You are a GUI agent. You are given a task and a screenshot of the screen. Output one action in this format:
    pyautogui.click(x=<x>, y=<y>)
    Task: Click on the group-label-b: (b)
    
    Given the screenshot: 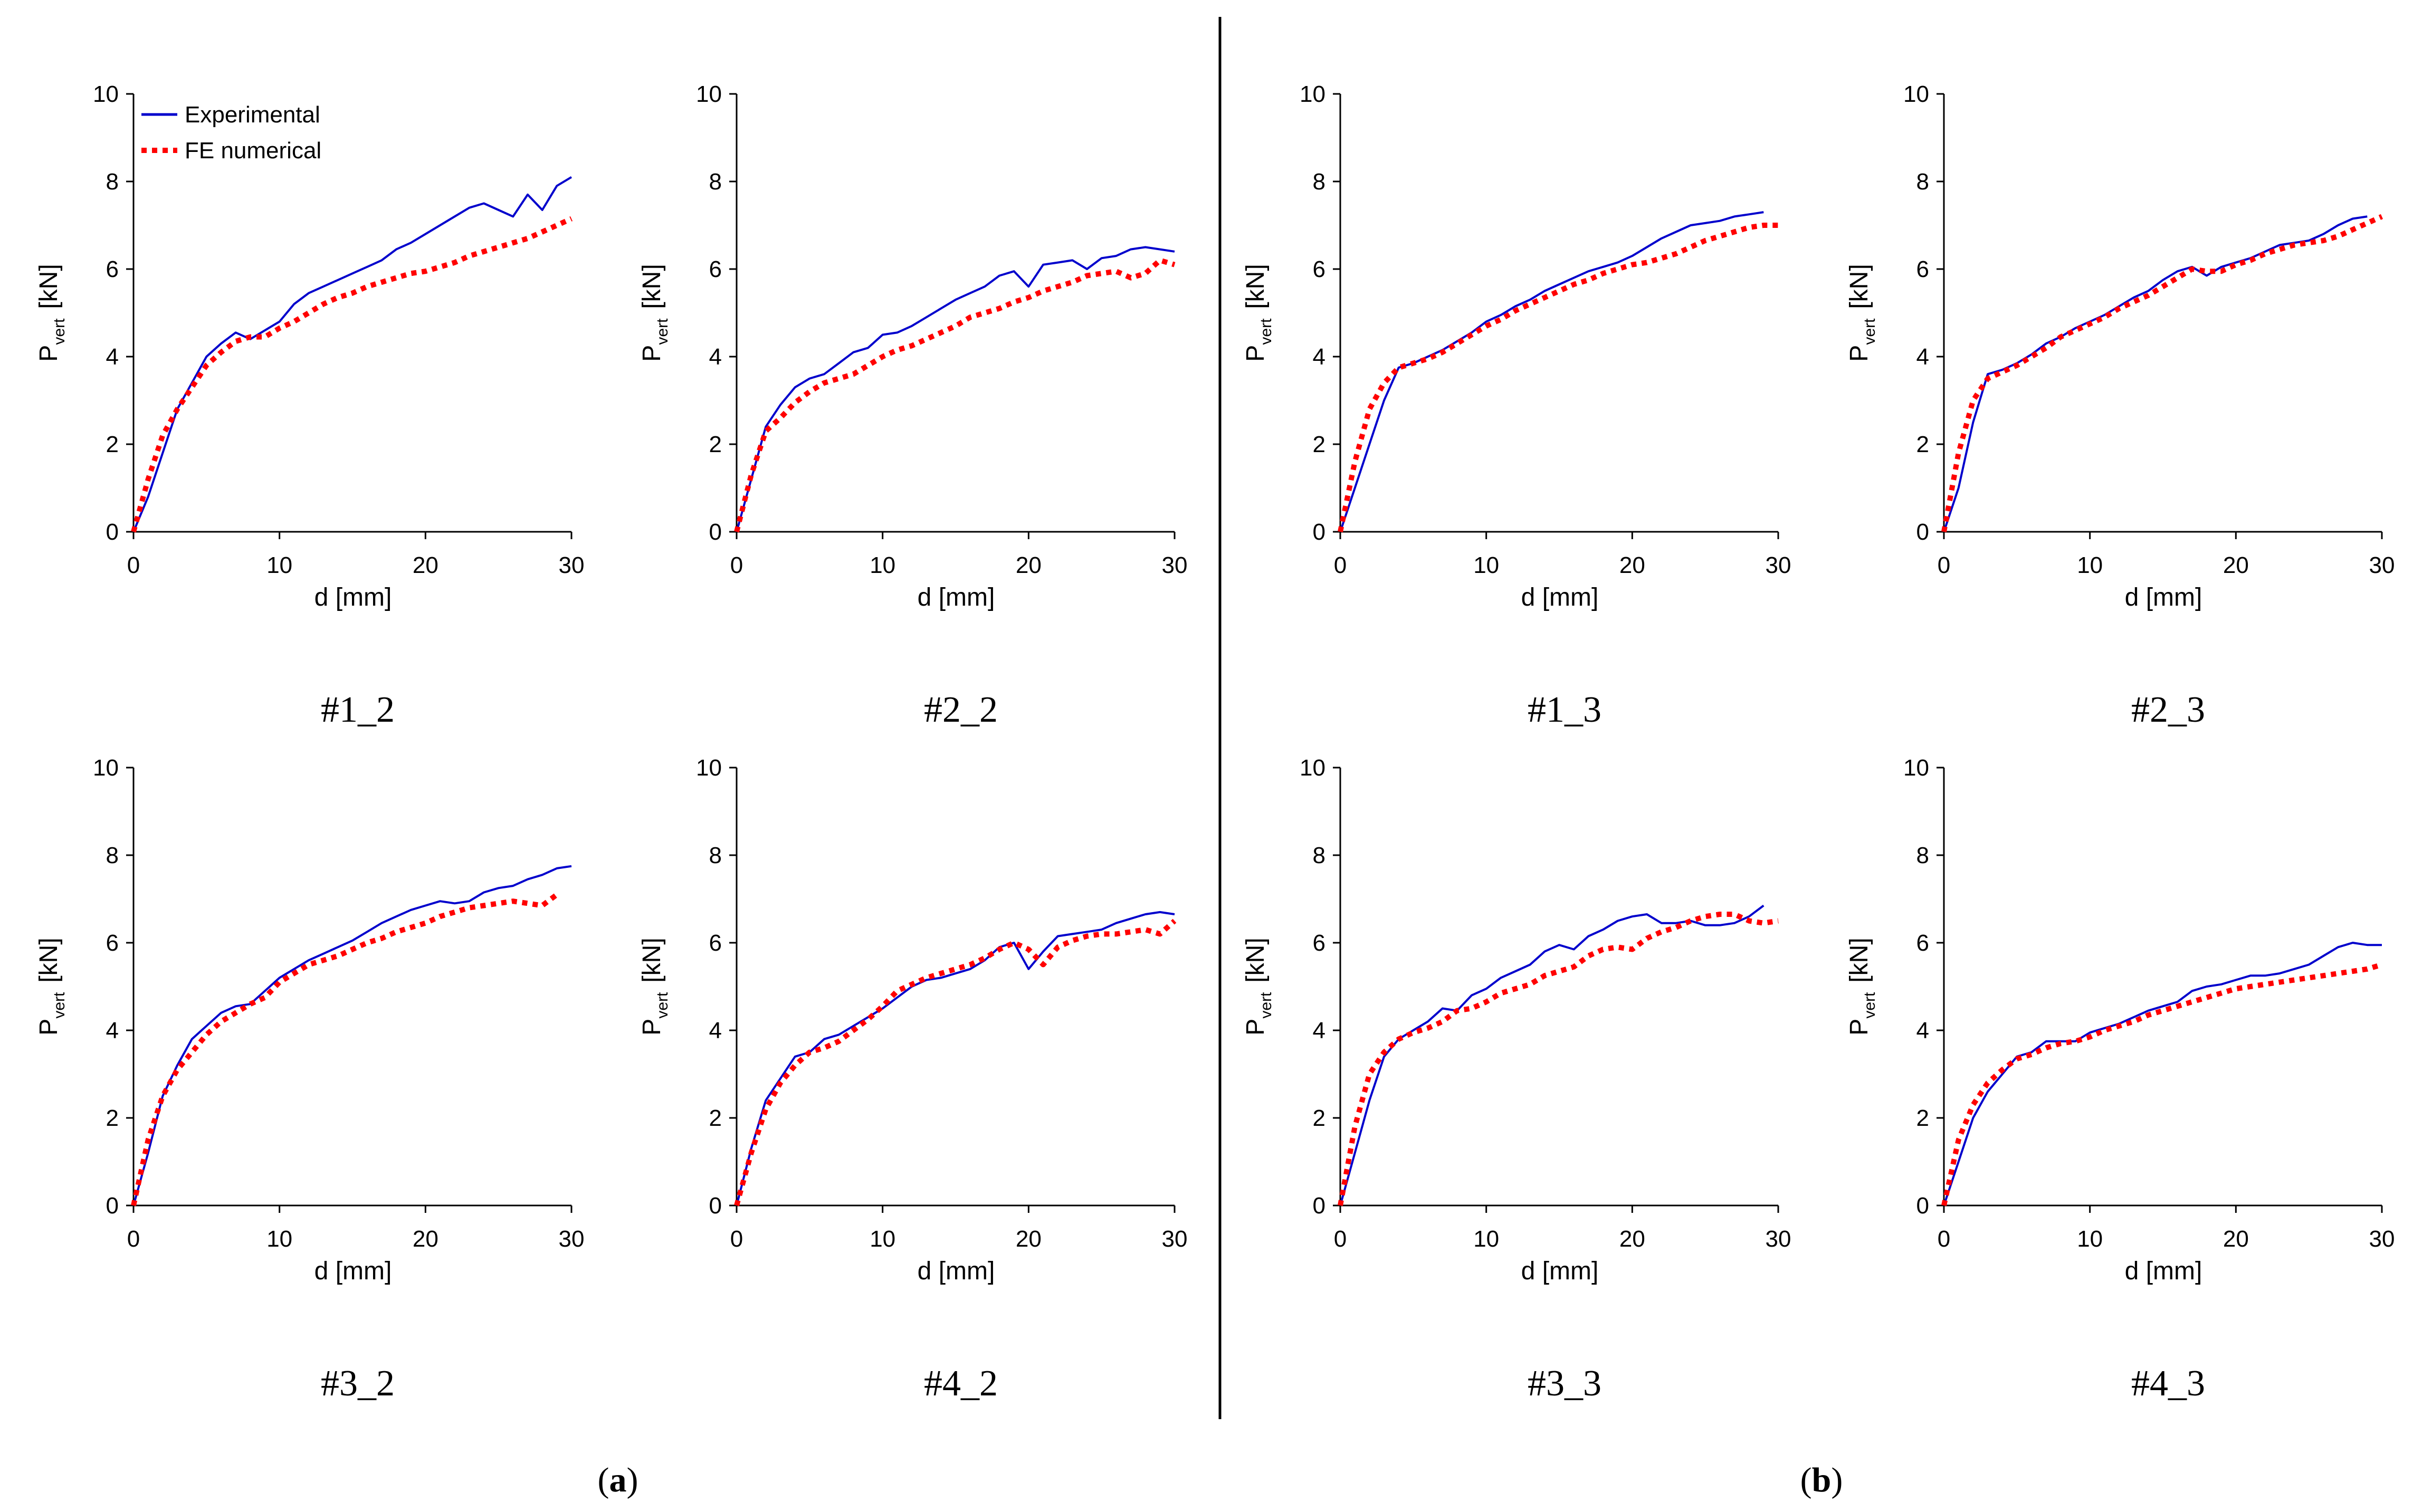 What is the action you would take?
    pyautogui.click(x=1821, y=1480)
    